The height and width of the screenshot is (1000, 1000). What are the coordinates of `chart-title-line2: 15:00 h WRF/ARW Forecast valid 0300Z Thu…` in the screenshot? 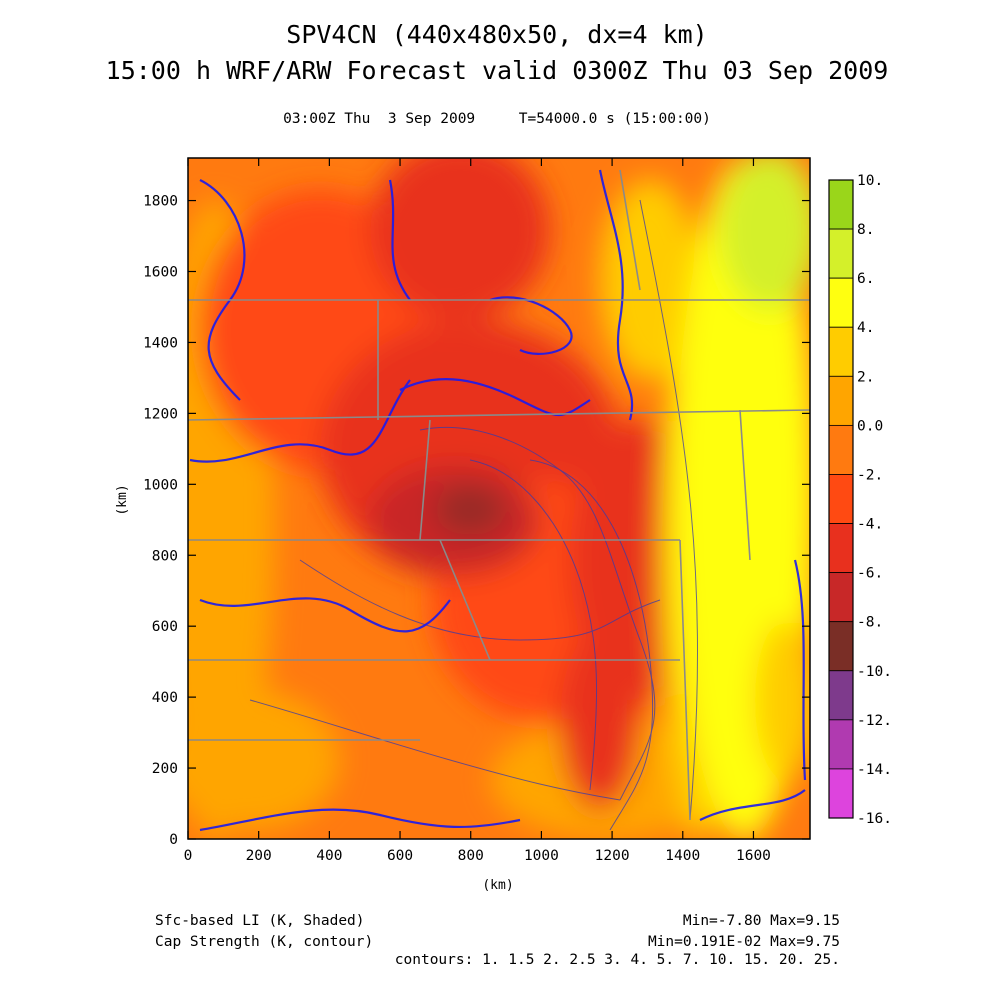 It's located at (497, 70).